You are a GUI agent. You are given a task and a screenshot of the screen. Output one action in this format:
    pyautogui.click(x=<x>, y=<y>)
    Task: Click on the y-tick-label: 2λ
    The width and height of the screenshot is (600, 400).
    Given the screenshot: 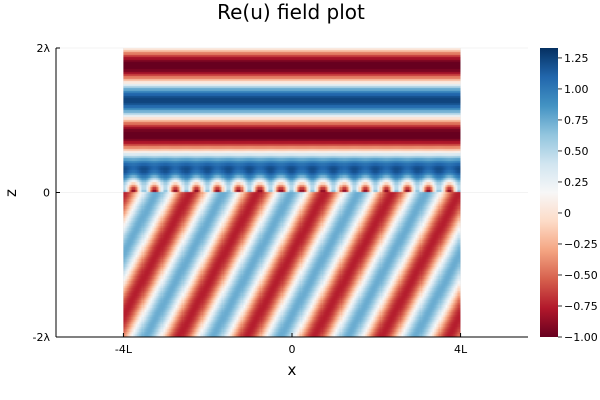 What is the action you would take?
    pyautogui.click(x=43, y=48)
    